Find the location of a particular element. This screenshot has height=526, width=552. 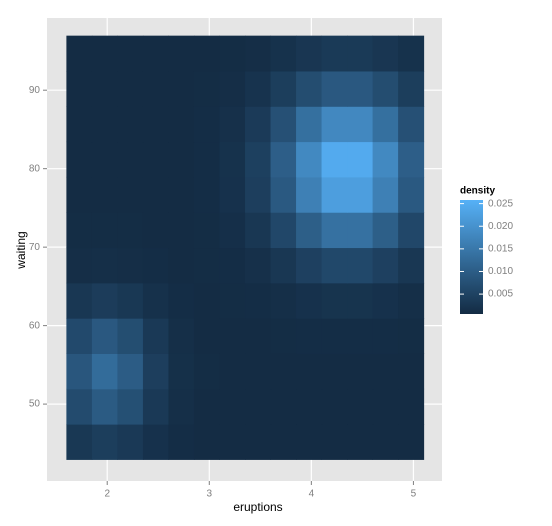

colorbar-tick-label: 0.025 is located at coordinates (500, 203).